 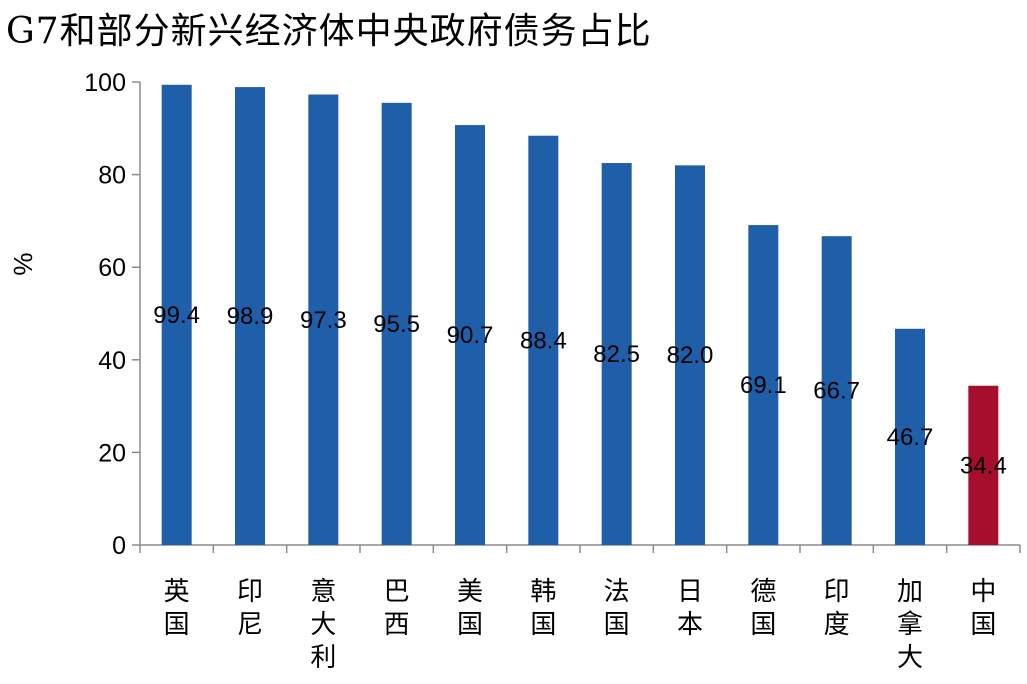 I want to click on category-label-char: 加, so click(x=910, y=592).